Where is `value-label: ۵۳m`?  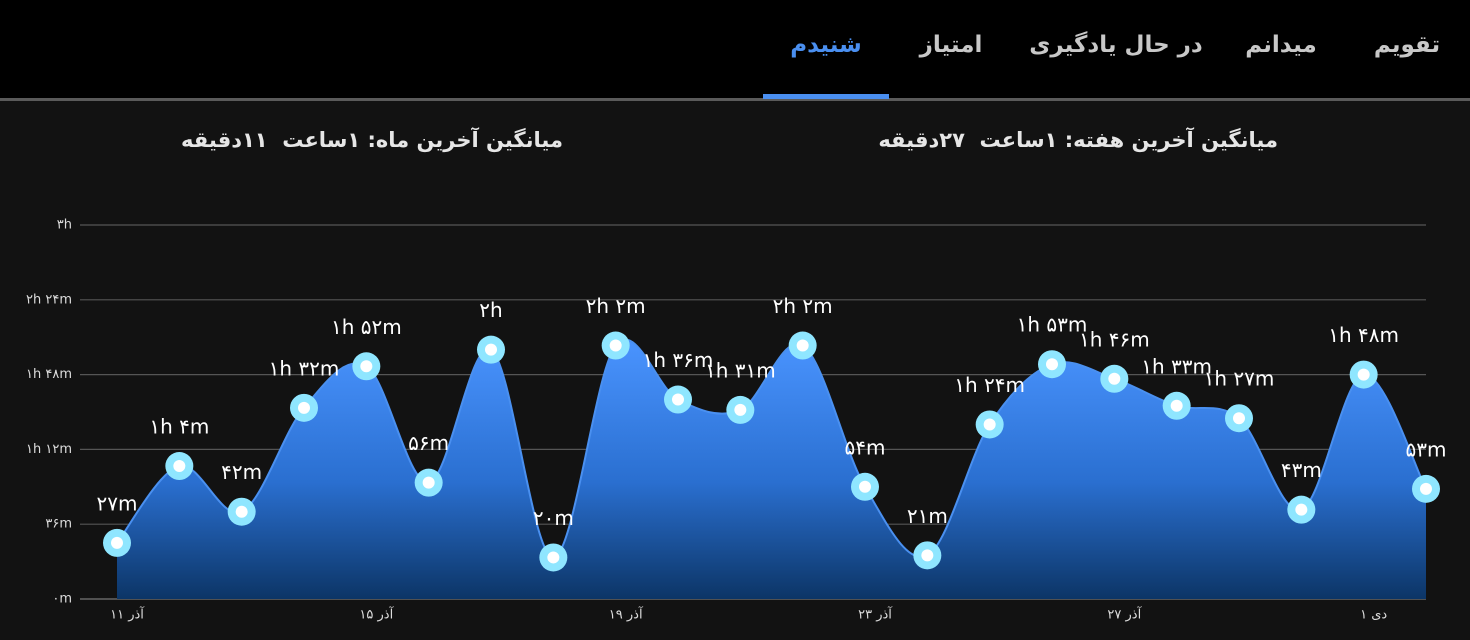 value-label: ۵۳m is located at coordinates (1426, 449).